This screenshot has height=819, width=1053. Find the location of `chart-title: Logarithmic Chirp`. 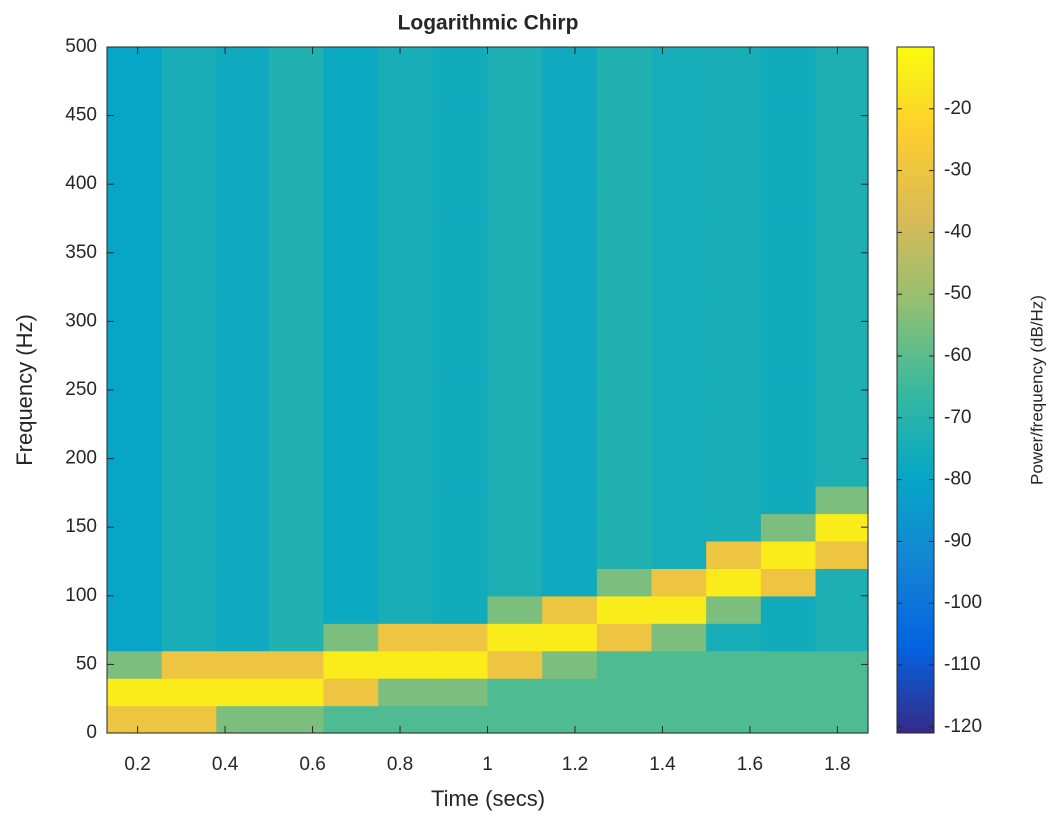

chart-title: Logarithmic Chirp is located at coordinates (488, 23).